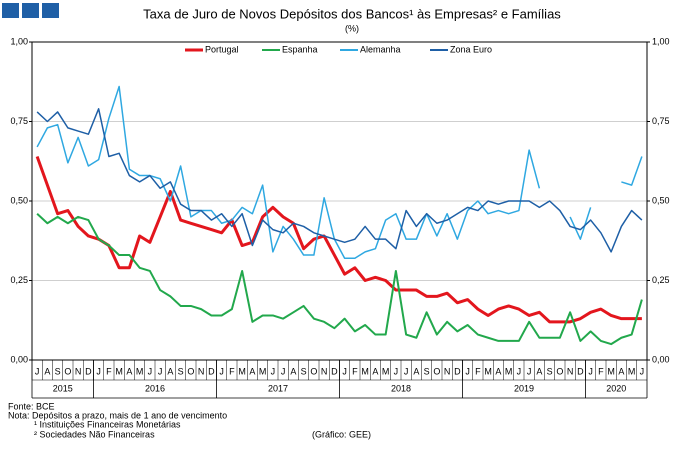 The image size is (680, 452). I want to click on y2-tick-label: 0,25, so click(661, 280).